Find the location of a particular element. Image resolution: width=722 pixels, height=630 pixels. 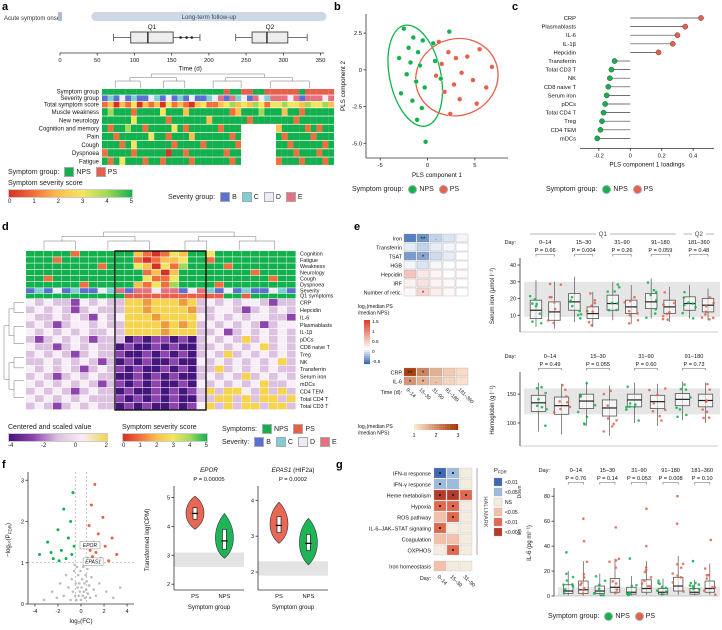

heatmap-row-label: Transferrin is located at coordinates (313, 370).